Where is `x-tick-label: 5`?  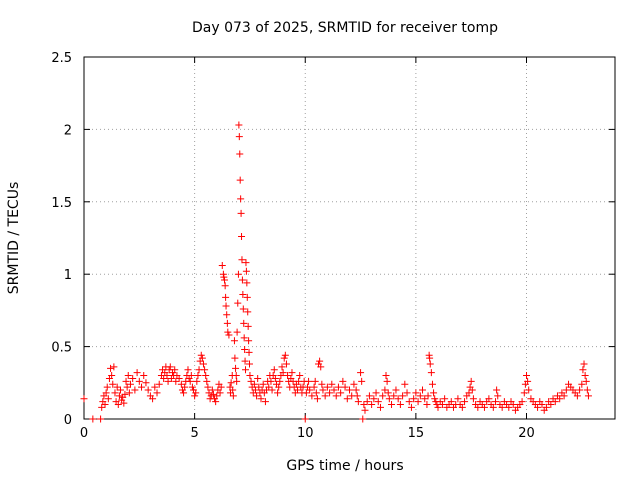
x-tick-label: 5 is located at coordinates (194, 433).